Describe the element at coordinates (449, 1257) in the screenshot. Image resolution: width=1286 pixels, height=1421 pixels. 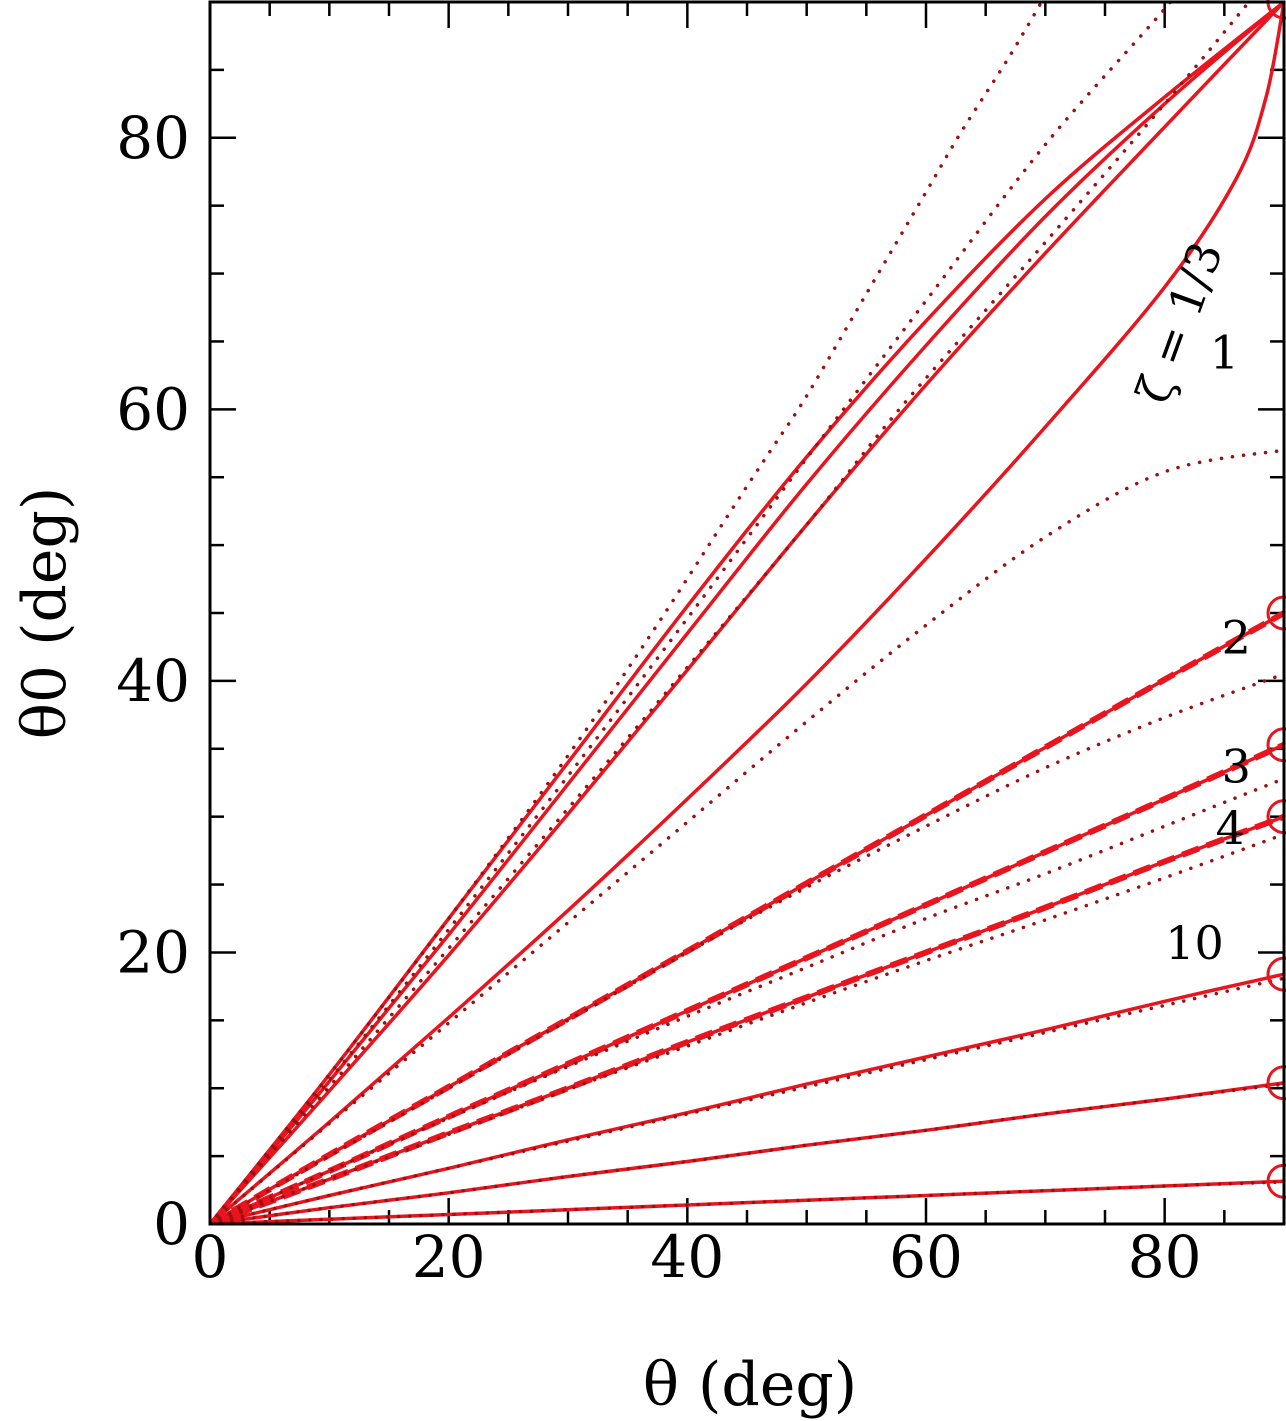
I see `x-tick-label: 20` at that location.